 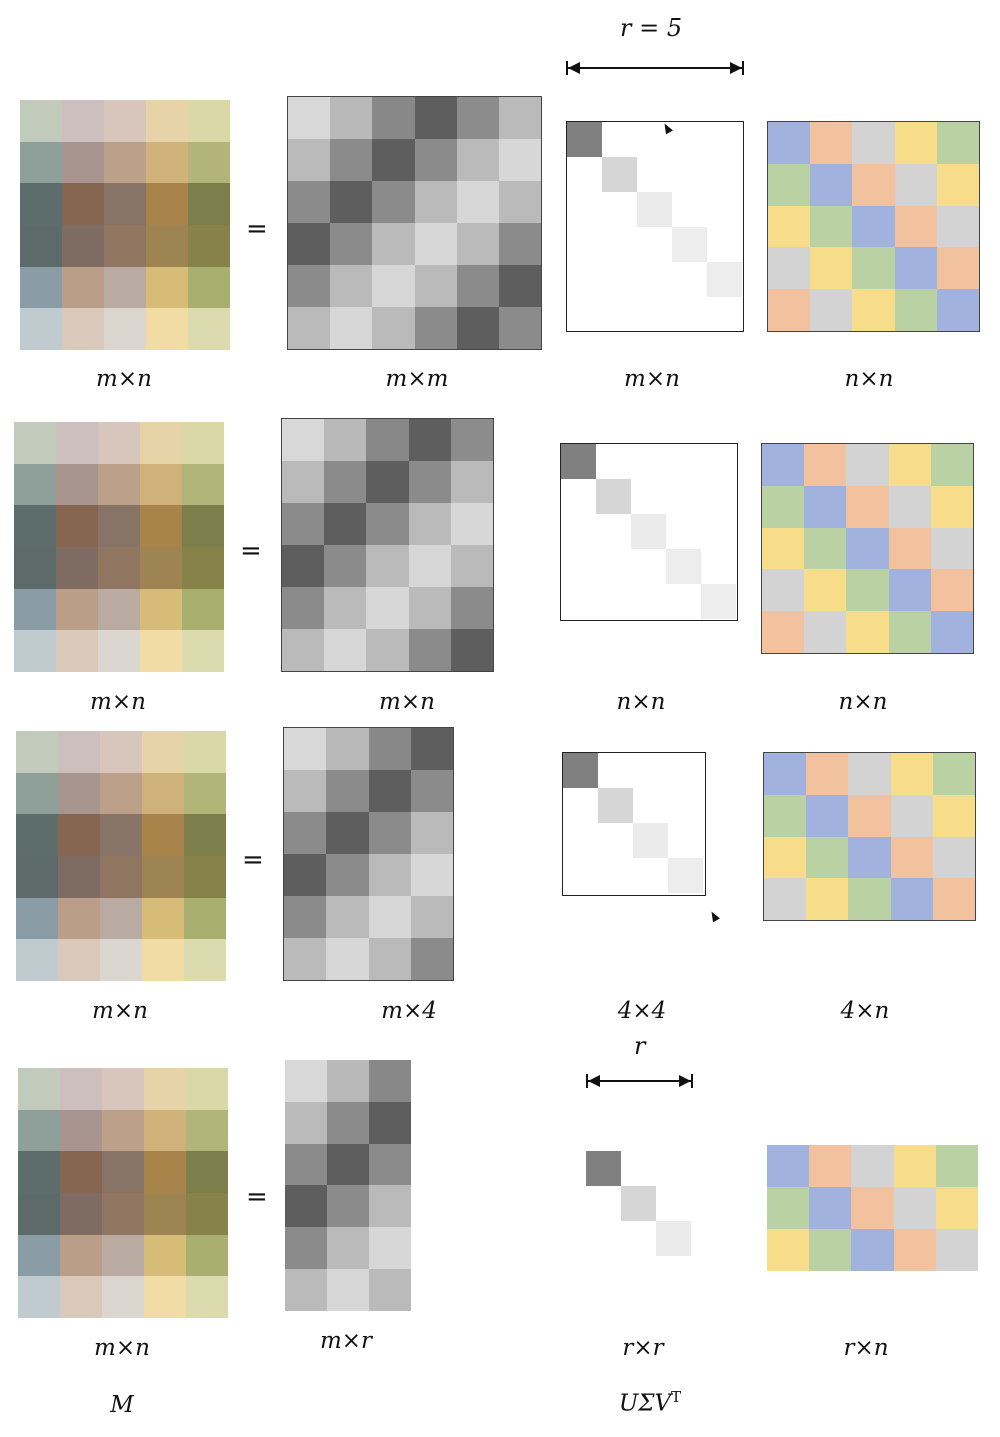 What do you see at coordinates (387, 545) in the screenshot?
I see `matrix-u-row2` at bounding box center [387, 545].